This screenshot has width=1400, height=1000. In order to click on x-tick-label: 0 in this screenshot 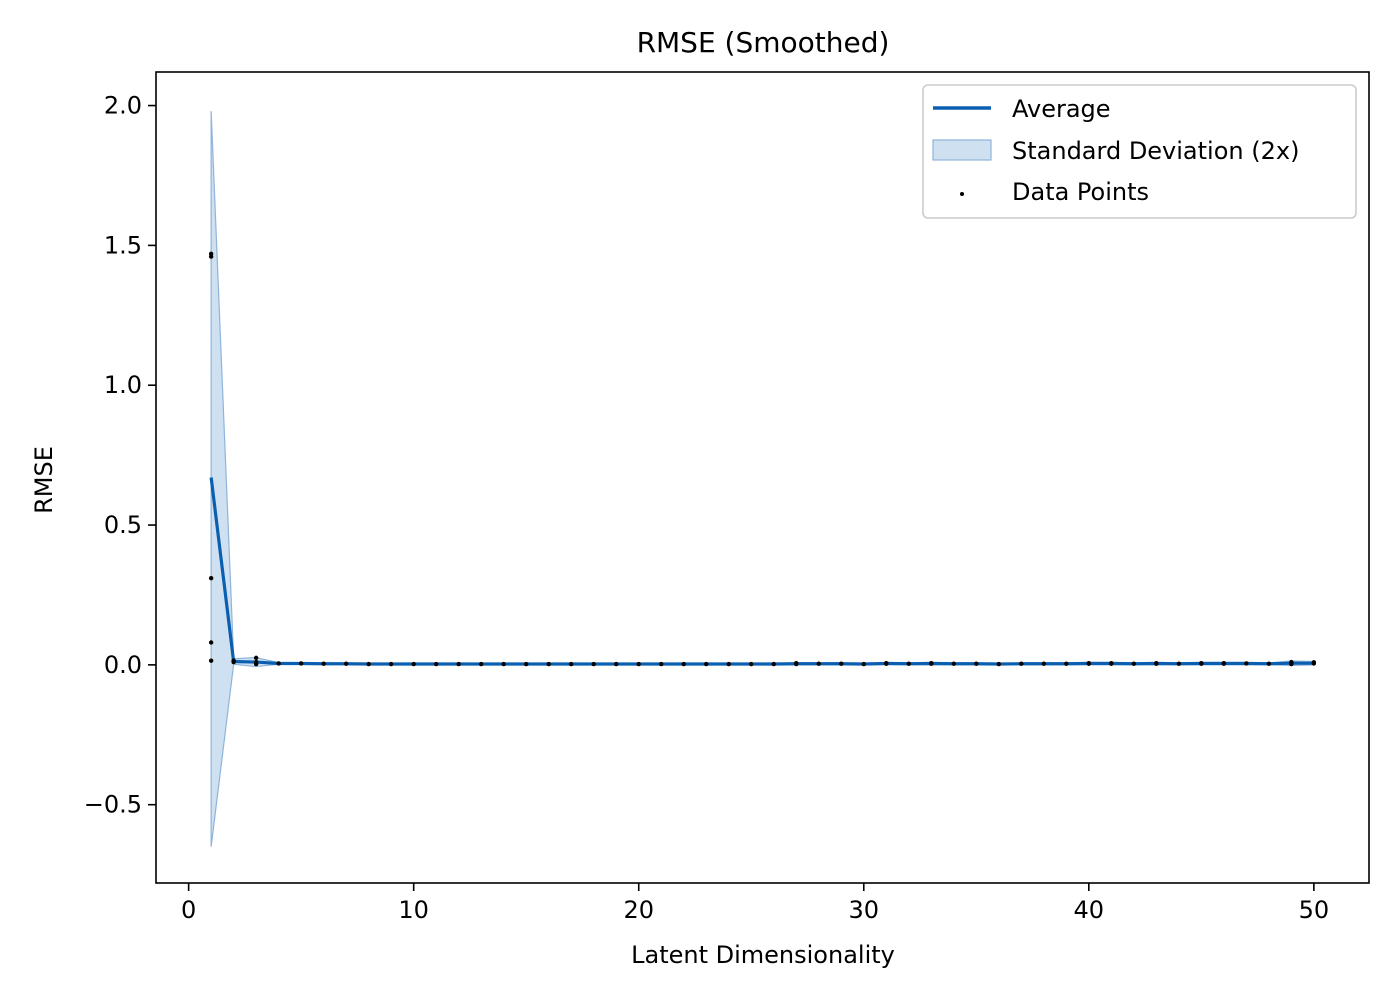, I will do `click(188, 910)`.